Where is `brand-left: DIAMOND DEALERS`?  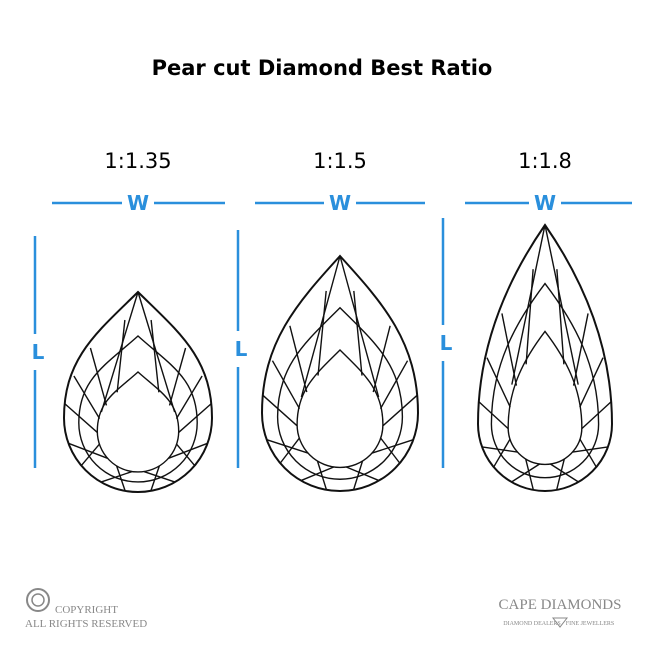 brand-left: DIAMOND DEALERS is located at coordinates (532, 624).